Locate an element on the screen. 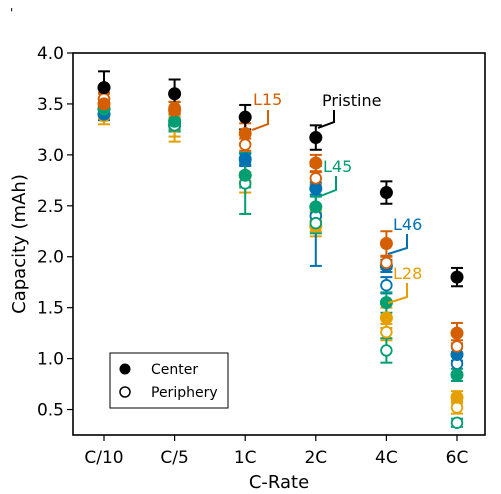 The image size is (501, 494). x-tick-label: 6C is located at coordinates (457, 458).